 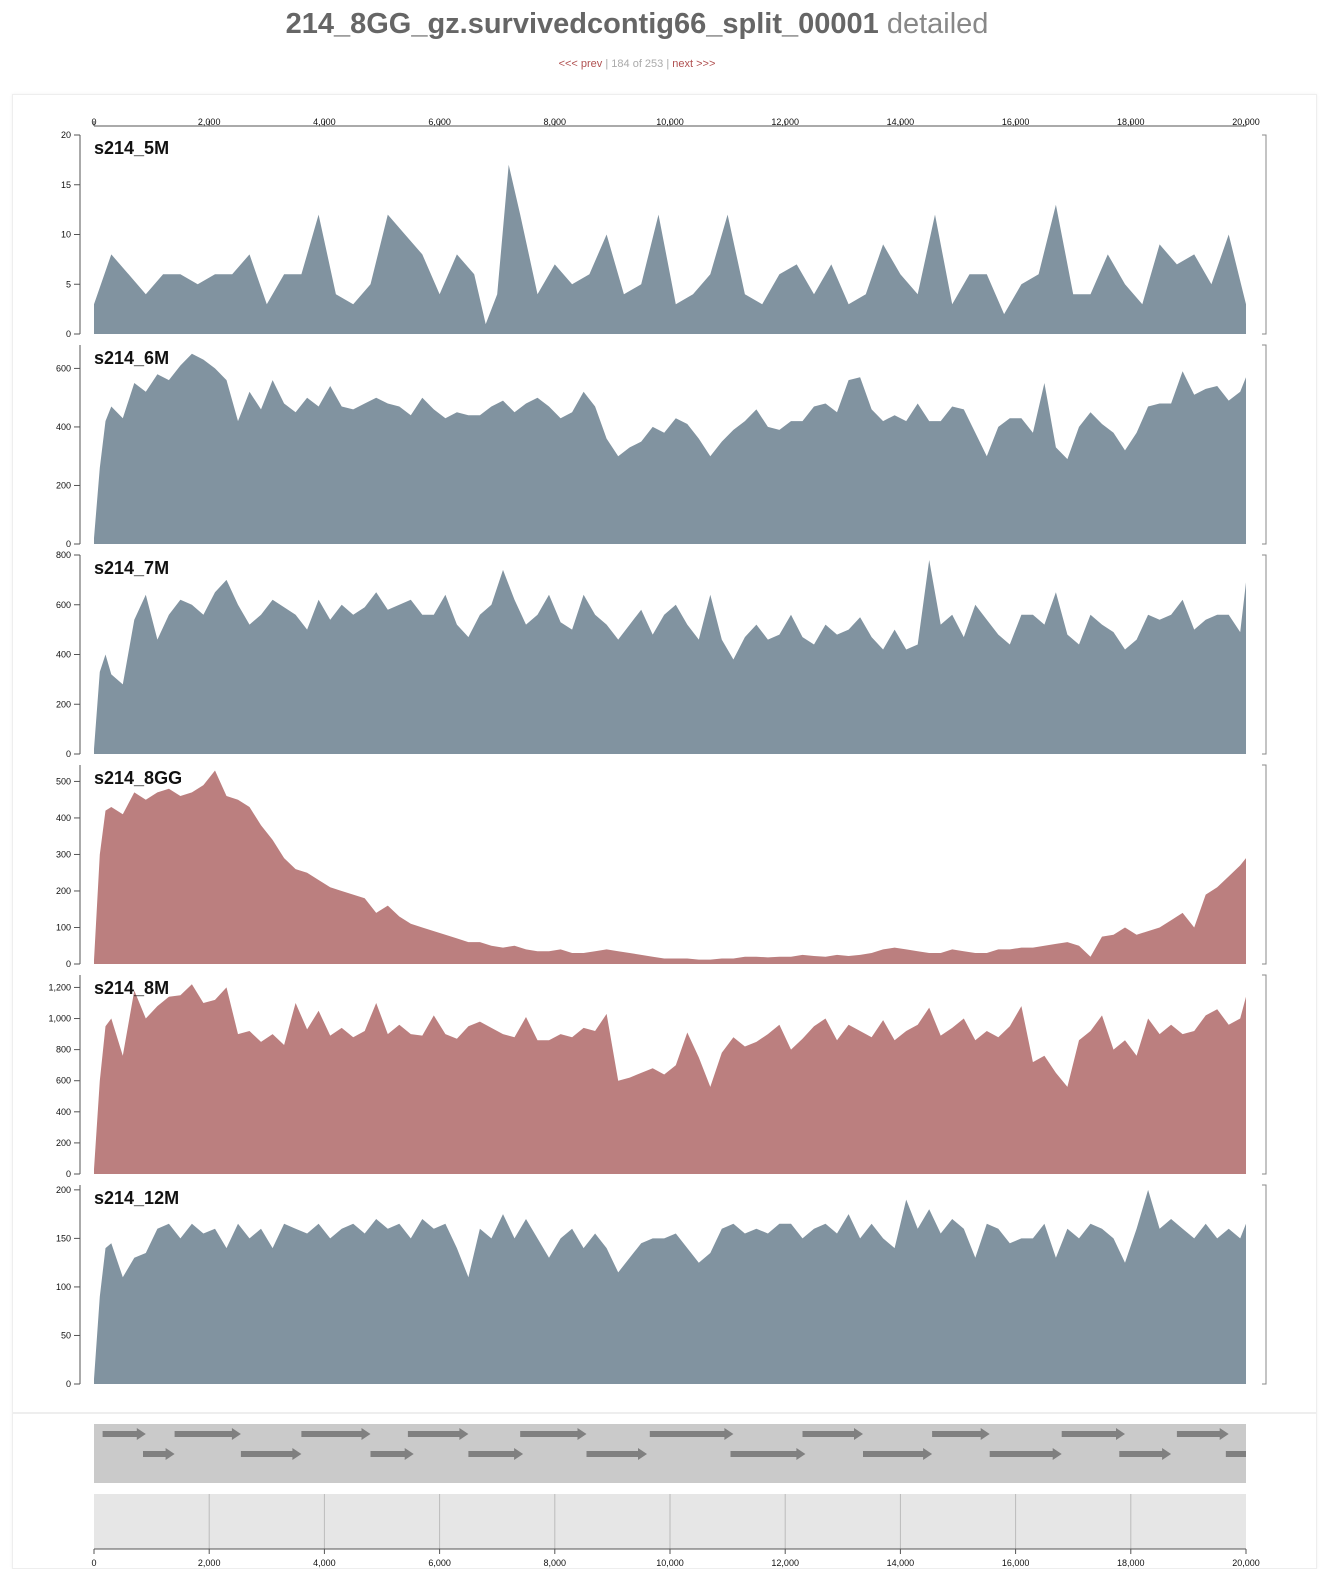 What do you see at coordinates (582, 24) in the screenshot?
I see `contig-name: 214_8GG_gz.survivedcontig66_split_00001` at bounding box center [582, 24].